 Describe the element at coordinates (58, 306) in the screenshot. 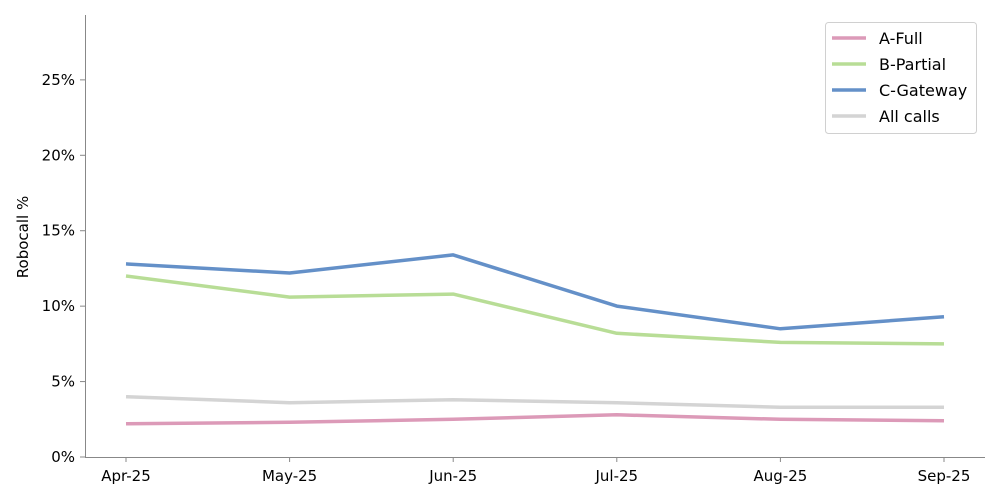

I see `y-tick-label: 10%` at that location.